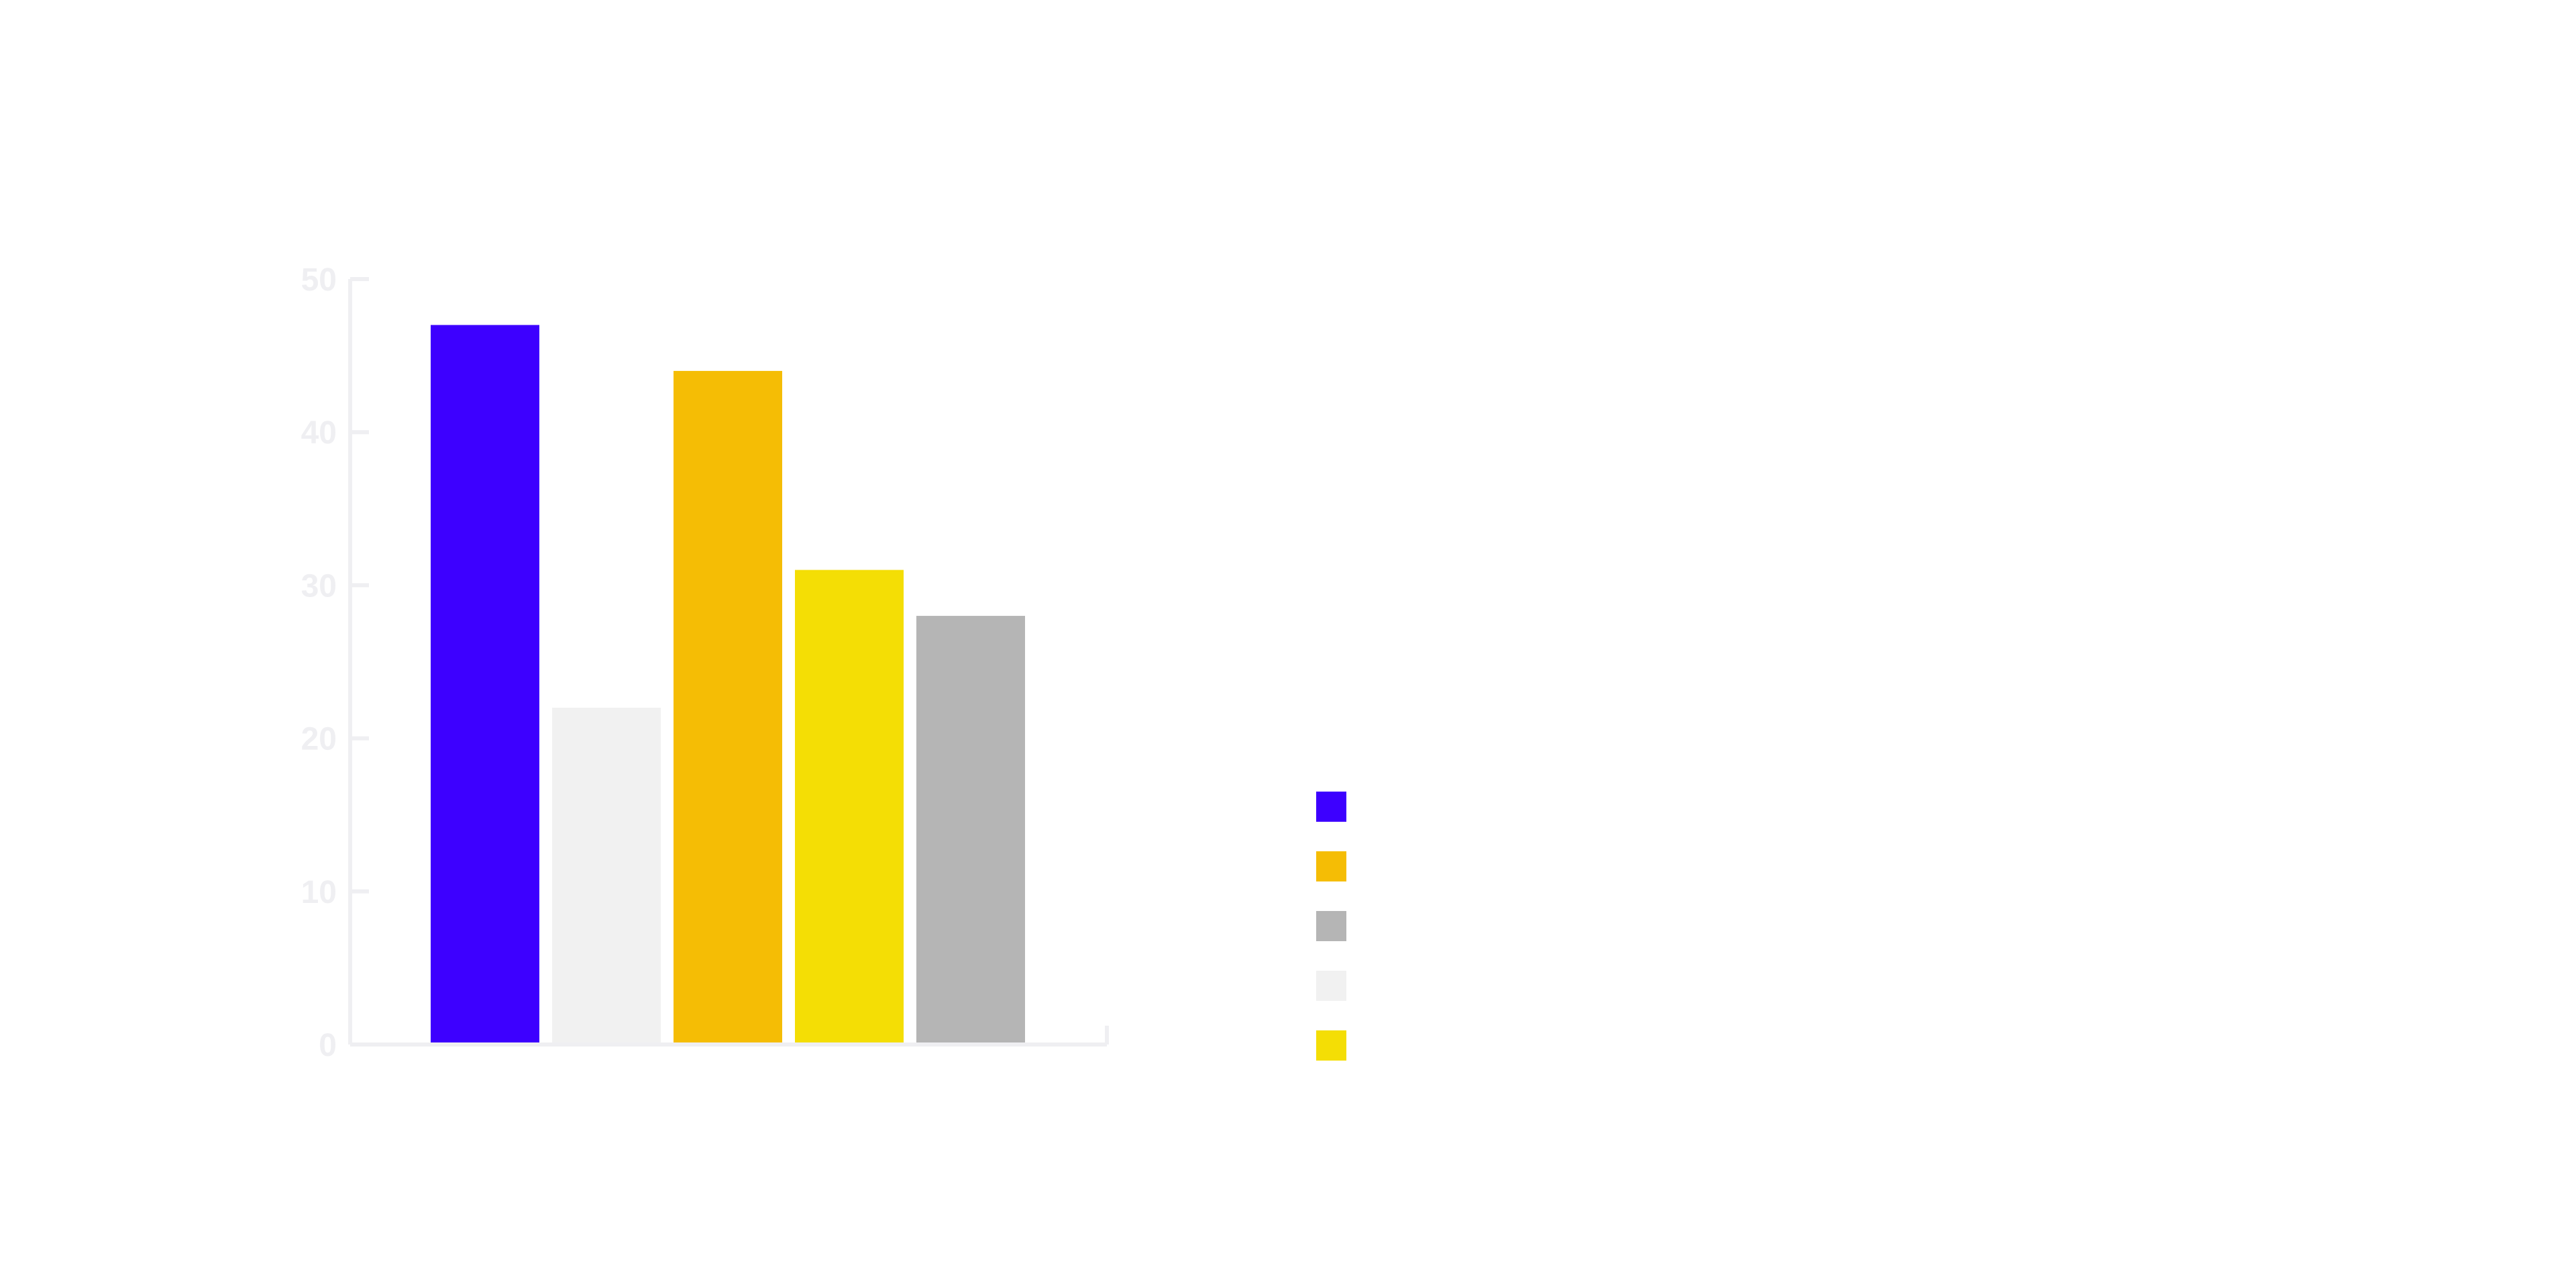 This screenshot has width=2576, height=1288. What do you see at coordinates (319, 433) in the screenshot?
I see `y-tick-label: 40` at bounding box center [319, 433].